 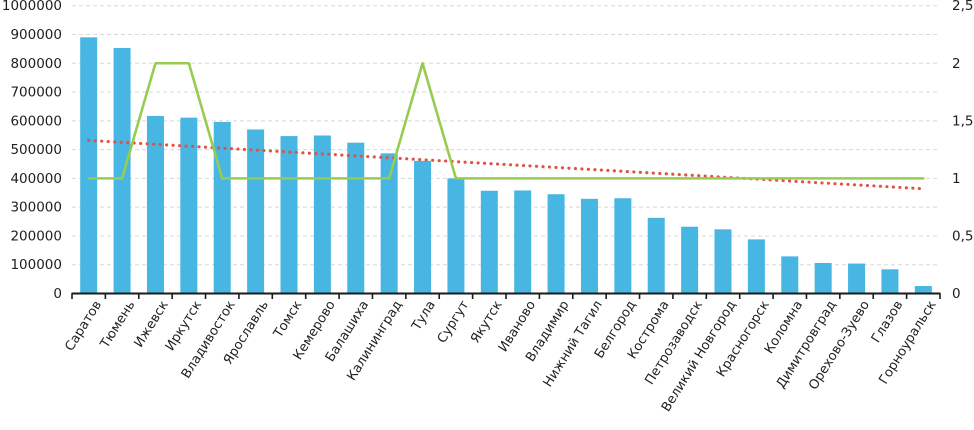 I want to click on y-axis-left-label: 0, so click(x=57, y=294).